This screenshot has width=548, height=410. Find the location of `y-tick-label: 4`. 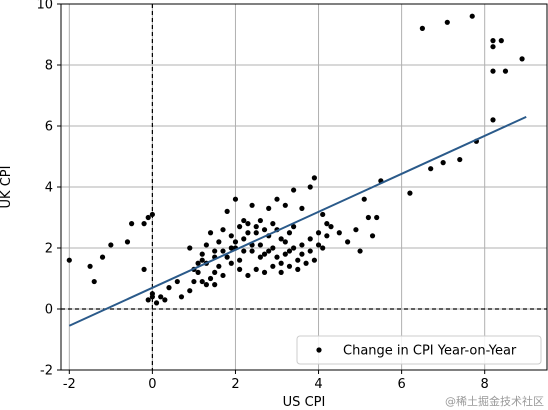

y-tick-label: 4 is located at coordinates (49, 188).